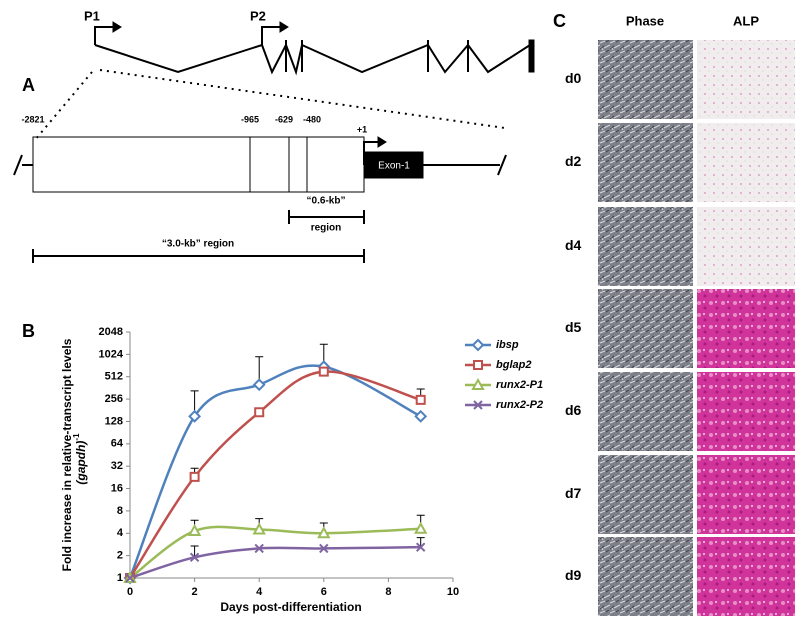 This screenshot has height=632, width=800. I want to click on y-tick-label: 1, so click(120, 578).